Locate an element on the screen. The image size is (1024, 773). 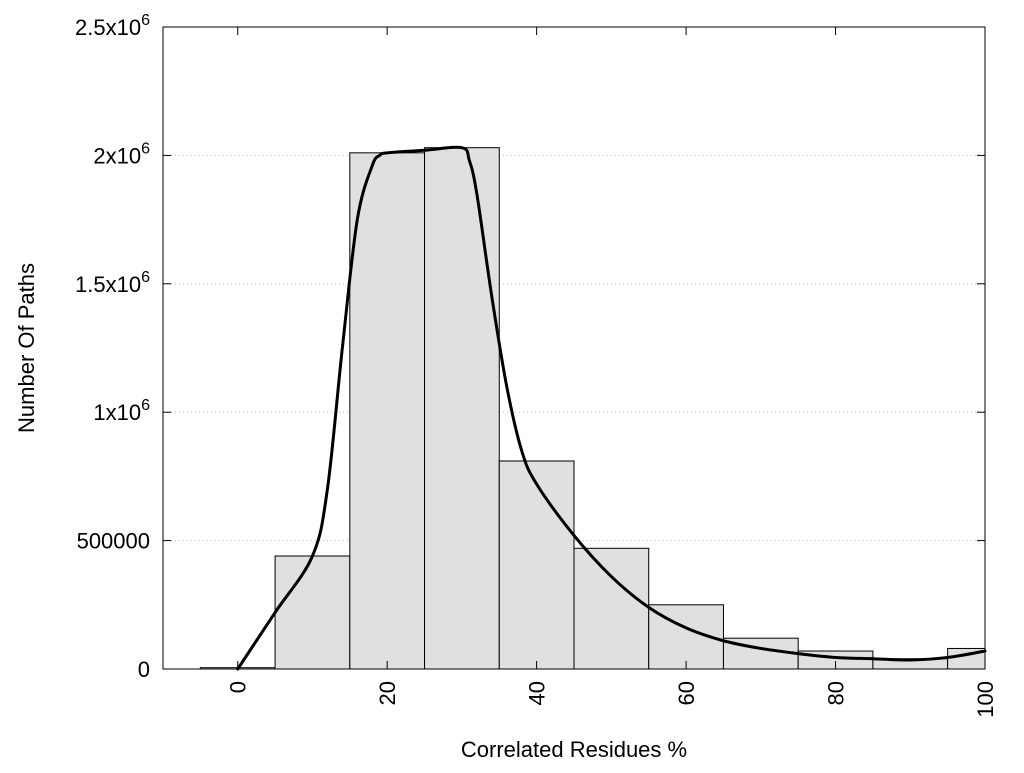
x-axis-label: Correlated Residues % is located at coordinates (574, 749).